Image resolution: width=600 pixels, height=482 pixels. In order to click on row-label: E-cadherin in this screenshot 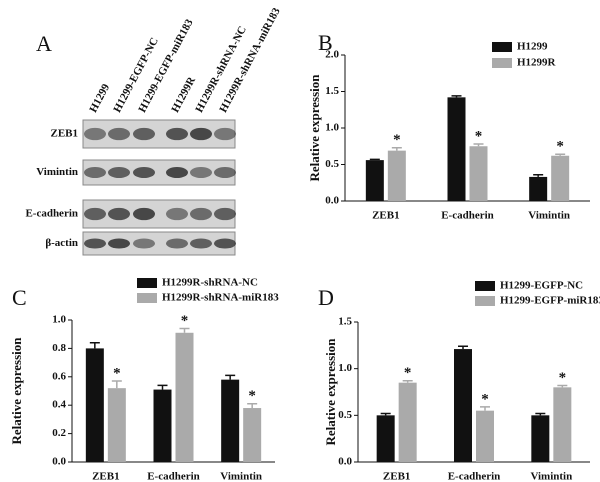, I will do `click(51, 214)`.